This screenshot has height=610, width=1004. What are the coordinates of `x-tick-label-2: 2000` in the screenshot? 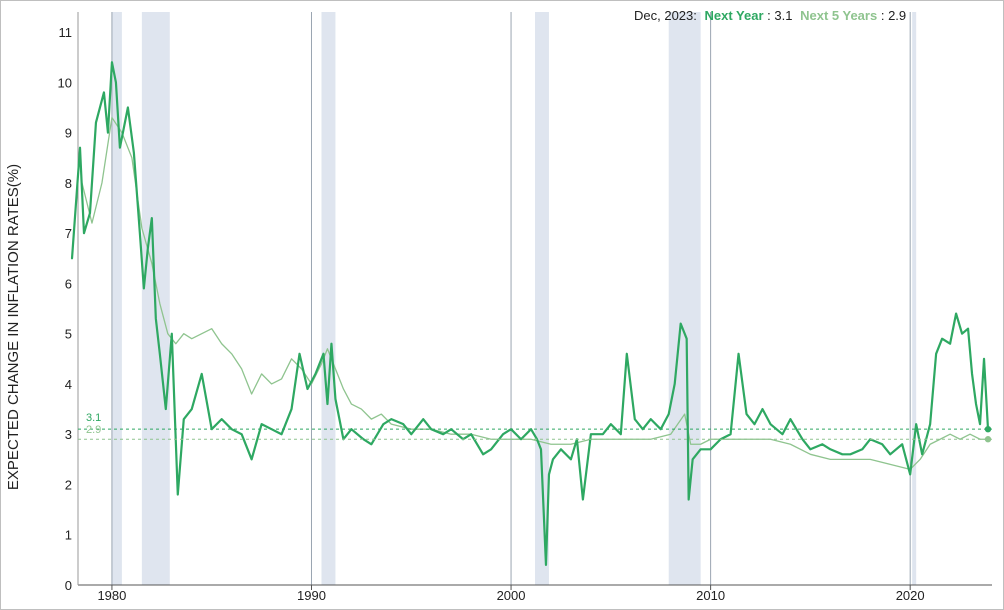 It's located at (511, 595).